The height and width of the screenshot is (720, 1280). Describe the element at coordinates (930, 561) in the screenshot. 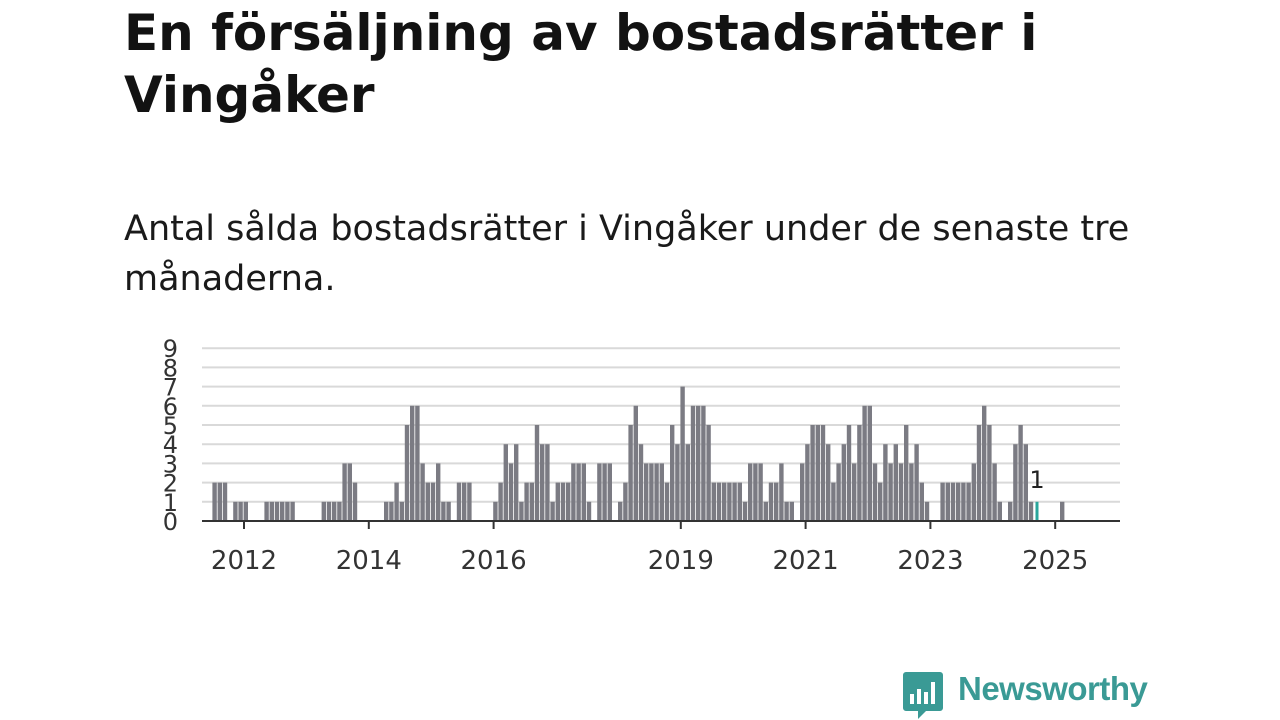

I see `x-tick-label: 2023` at that location.